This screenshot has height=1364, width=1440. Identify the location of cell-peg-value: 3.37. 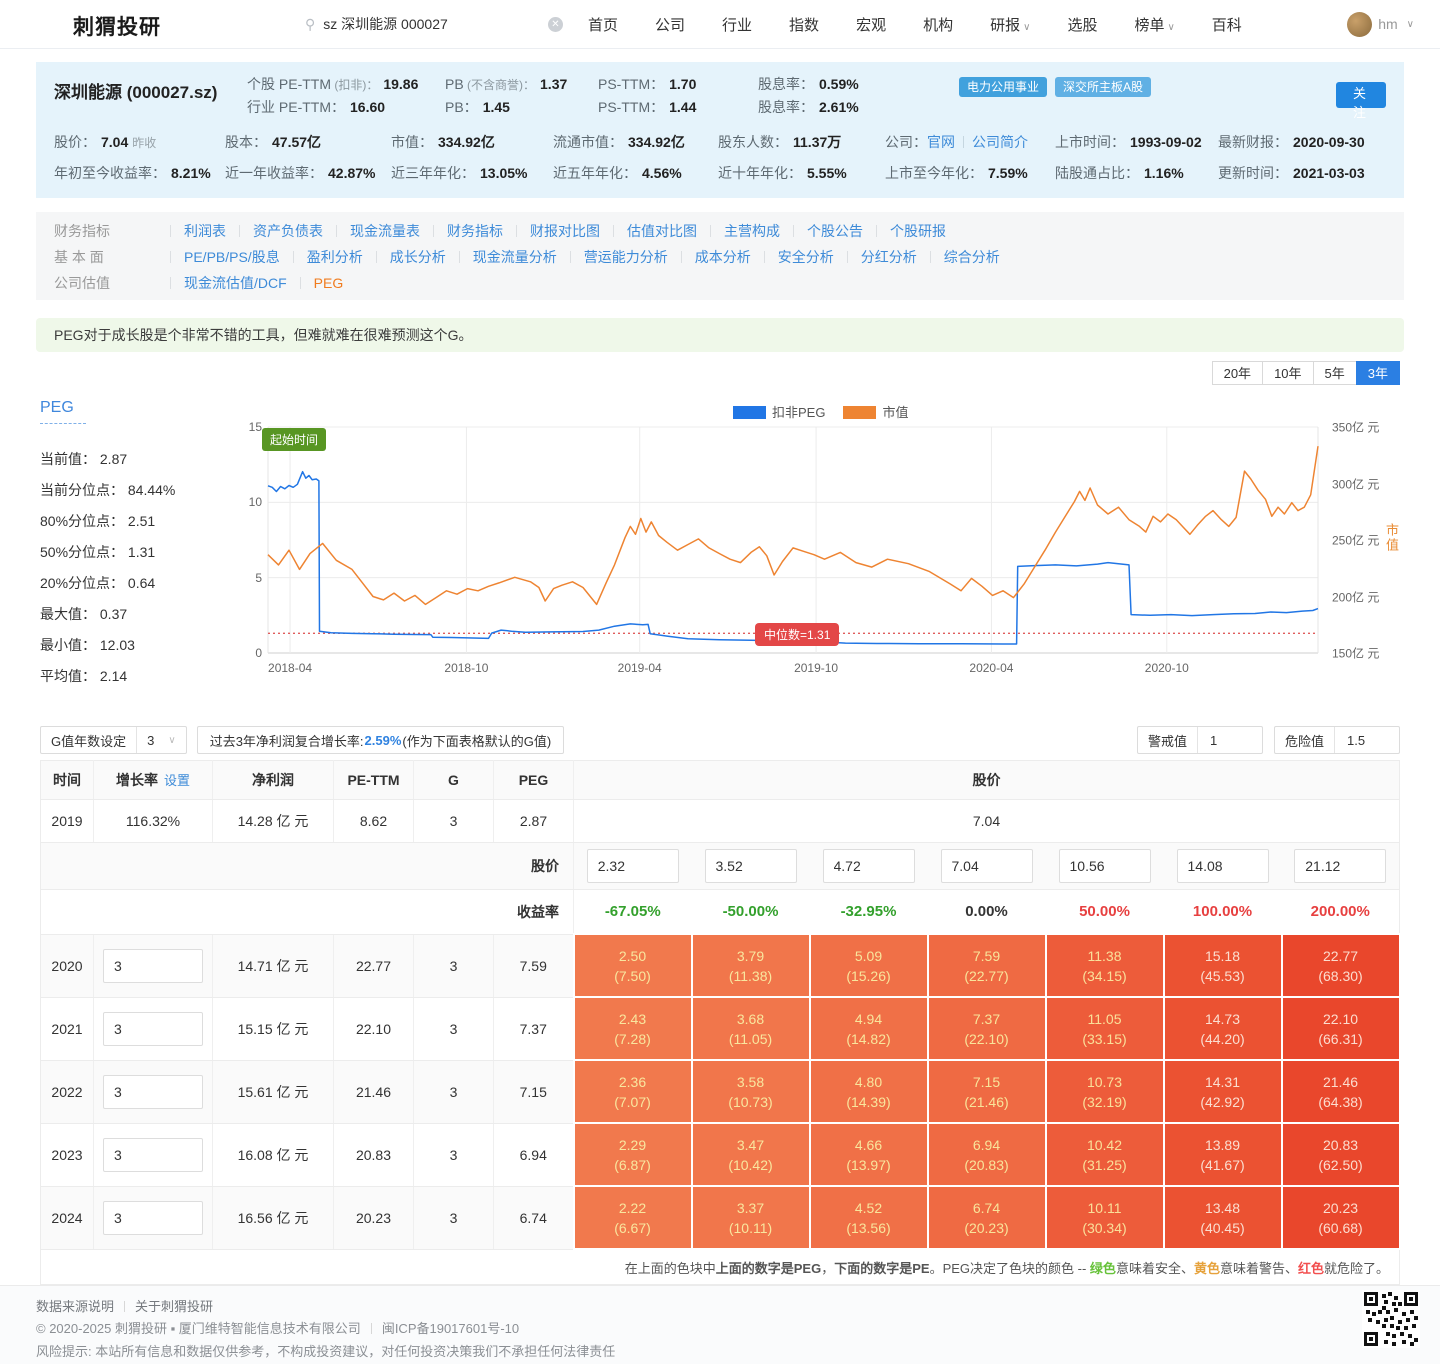
(750, 1207).